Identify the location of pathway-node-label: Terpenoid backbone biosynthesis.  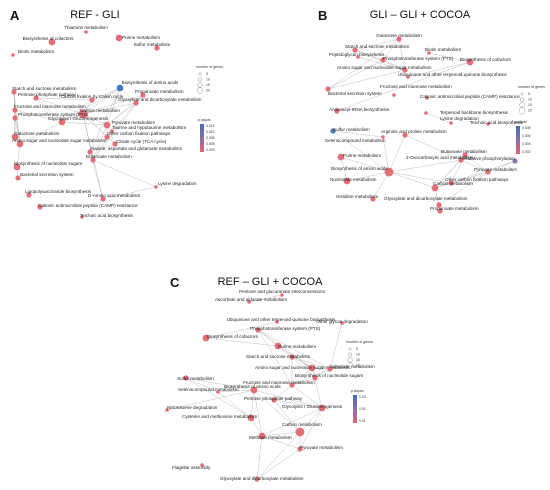
(474, 112).